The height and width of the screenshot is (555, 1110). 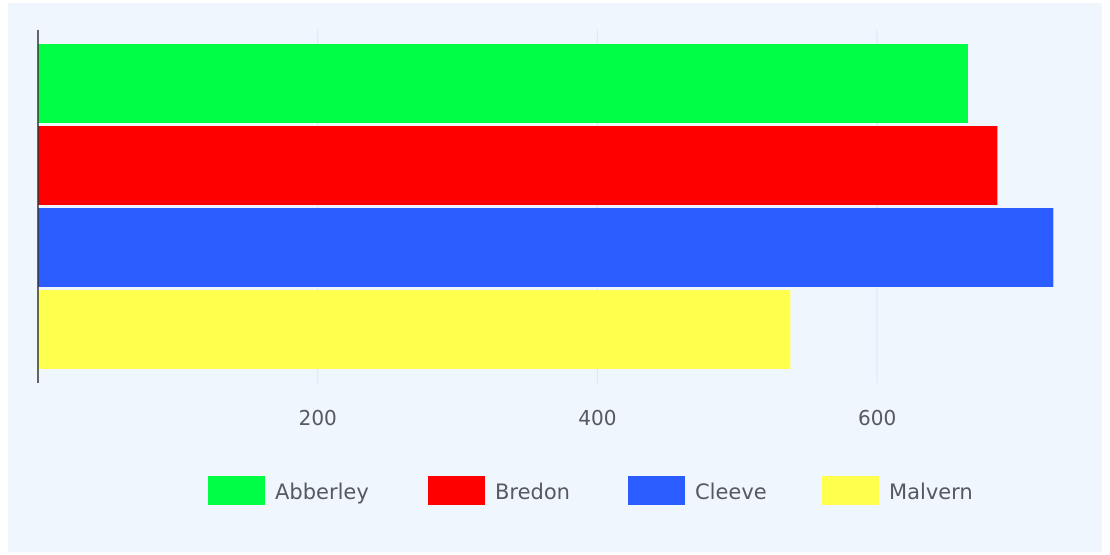 I want to click on legend-label-malvern: Malvern, so click(x=931, y=492).